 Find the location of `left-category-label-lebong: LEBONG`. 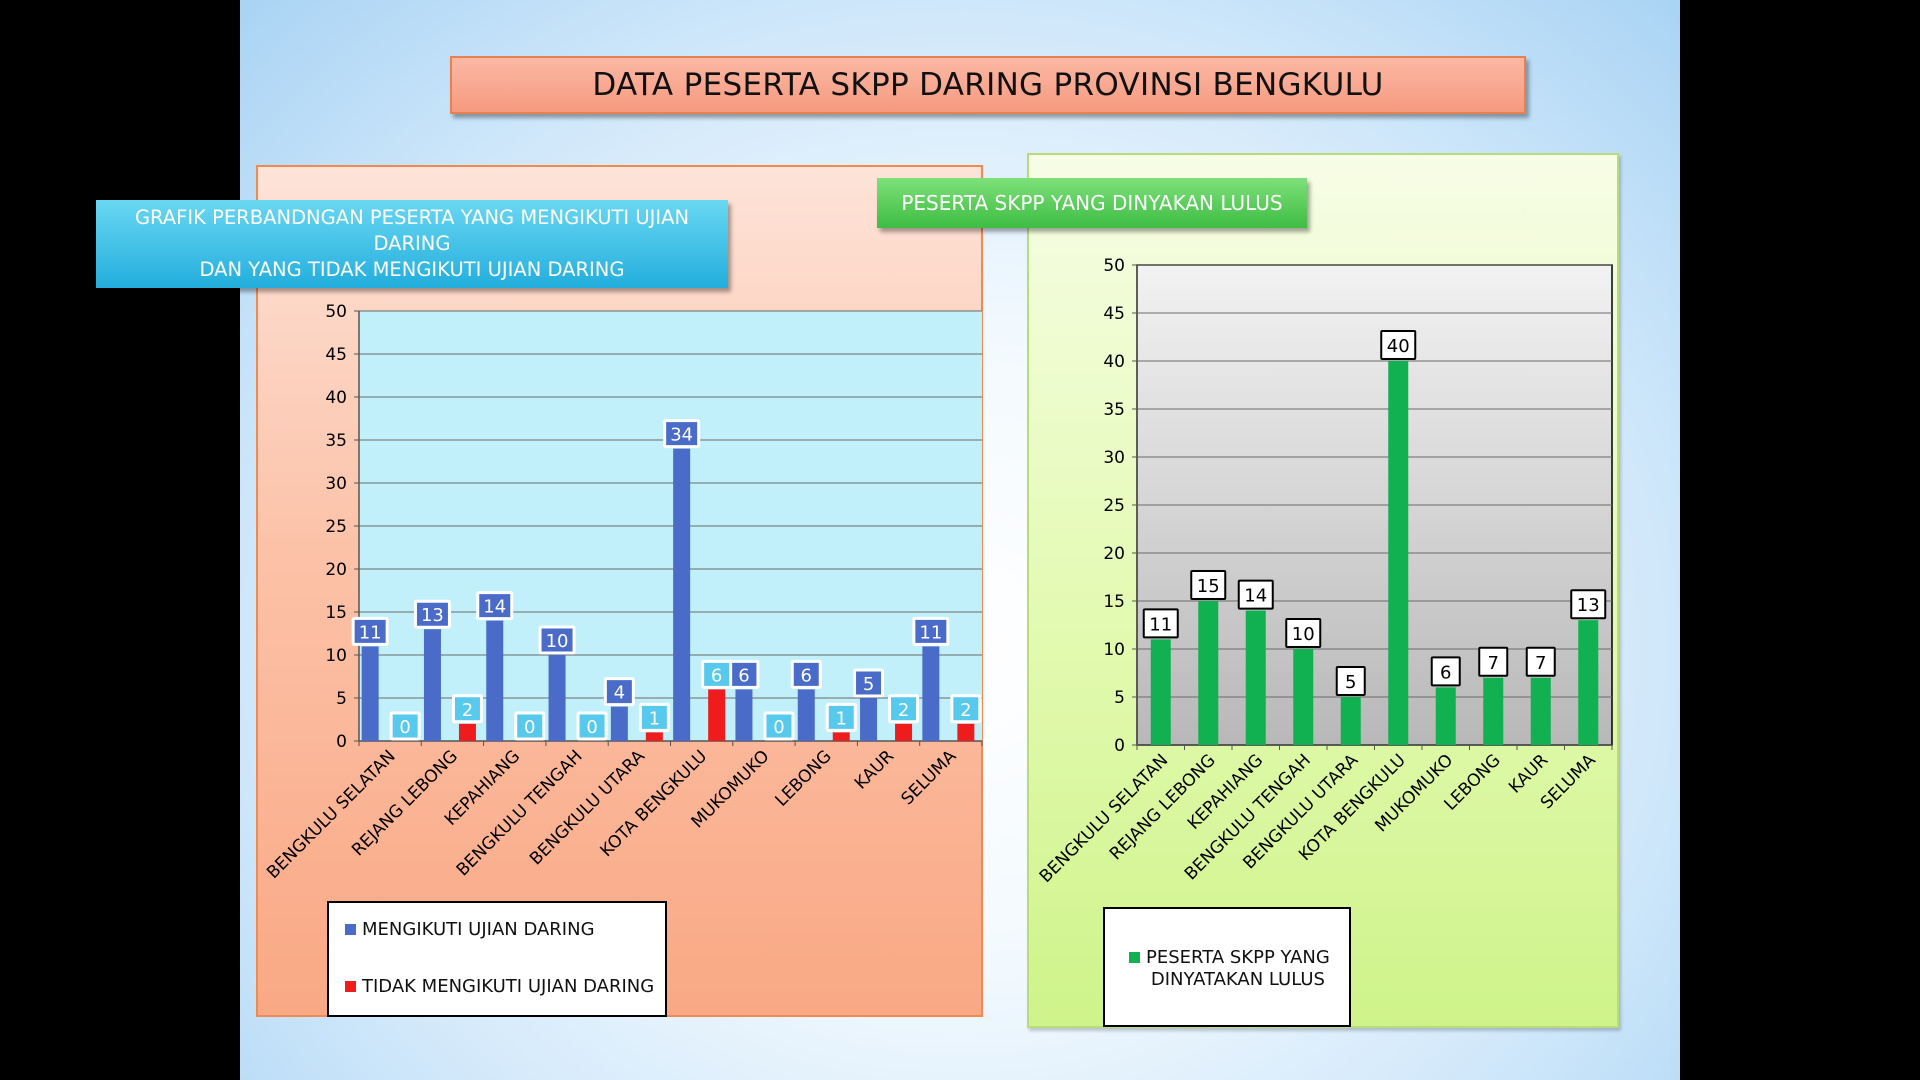

left-category-label-lebong: LEBONG is located at coordinates (804, 778).